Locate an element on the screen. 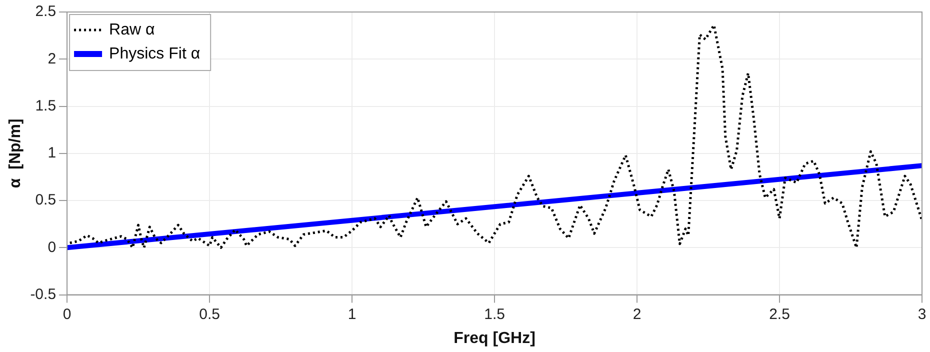 The height and width of the screenshot is (352, 930). y-tick-label: 1.5 is located at coordinates (45, 105).